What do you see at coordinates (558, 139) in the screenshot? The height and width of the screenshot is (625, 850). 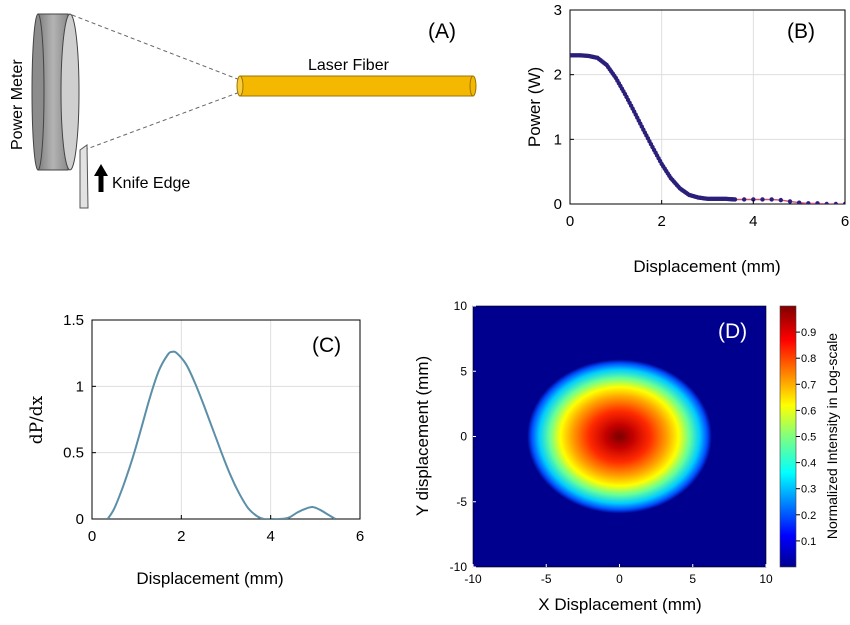 I see `panel-b-ytick-label: 1` at bounding box center [558, 139].